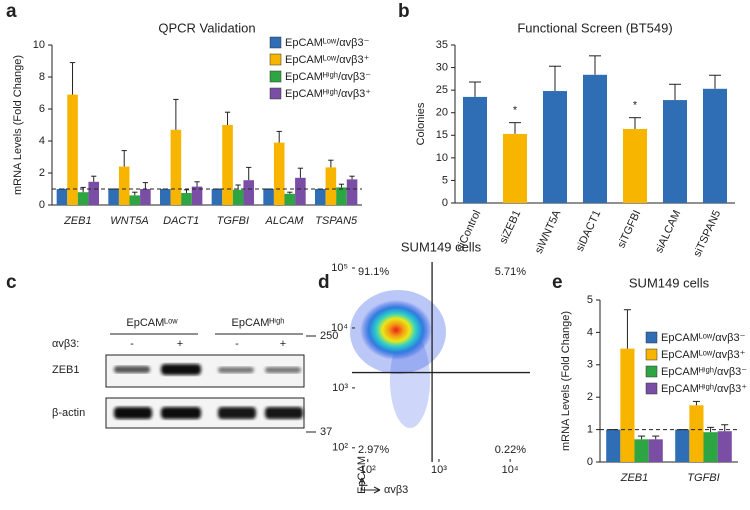  Describe the element at coordinates (68, 413) in the screenshot. I see `band-label: β-actin` at that location.